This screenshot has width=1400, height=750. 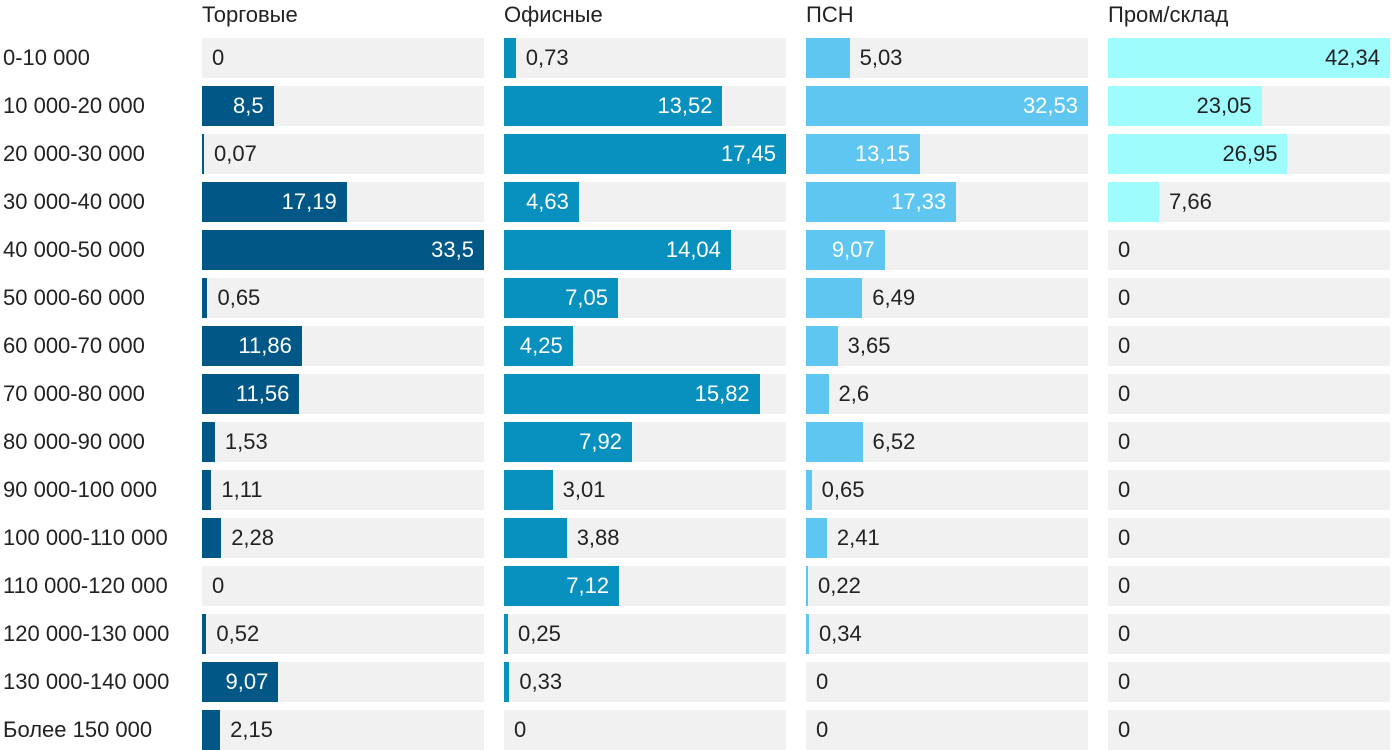 I want to click on data-label: 0,22, so click(x=839, y=585).